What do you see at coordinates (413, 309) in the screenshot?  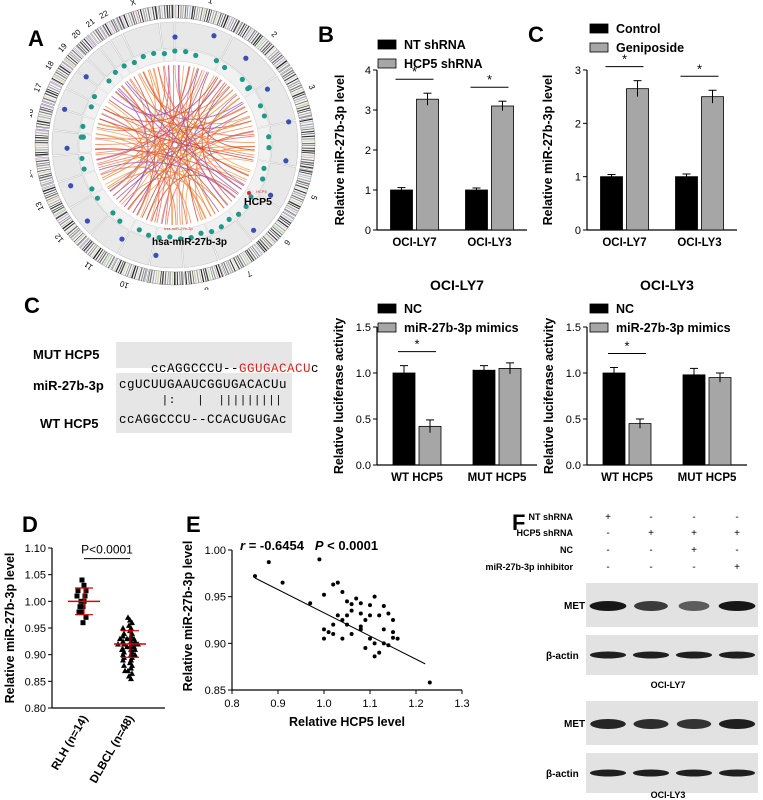 I see `legend-label-0: NC` at bounding box center [413, 309].